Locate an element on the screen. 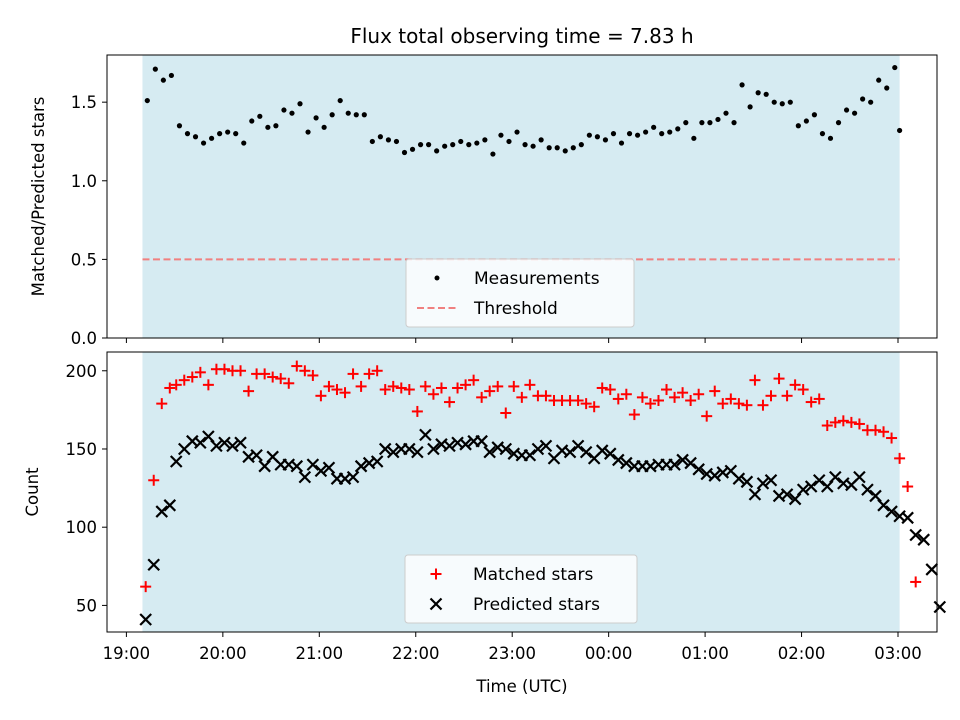  top-y-axis-label: Matched/Predicted stars is located at coordinates (38, 197).